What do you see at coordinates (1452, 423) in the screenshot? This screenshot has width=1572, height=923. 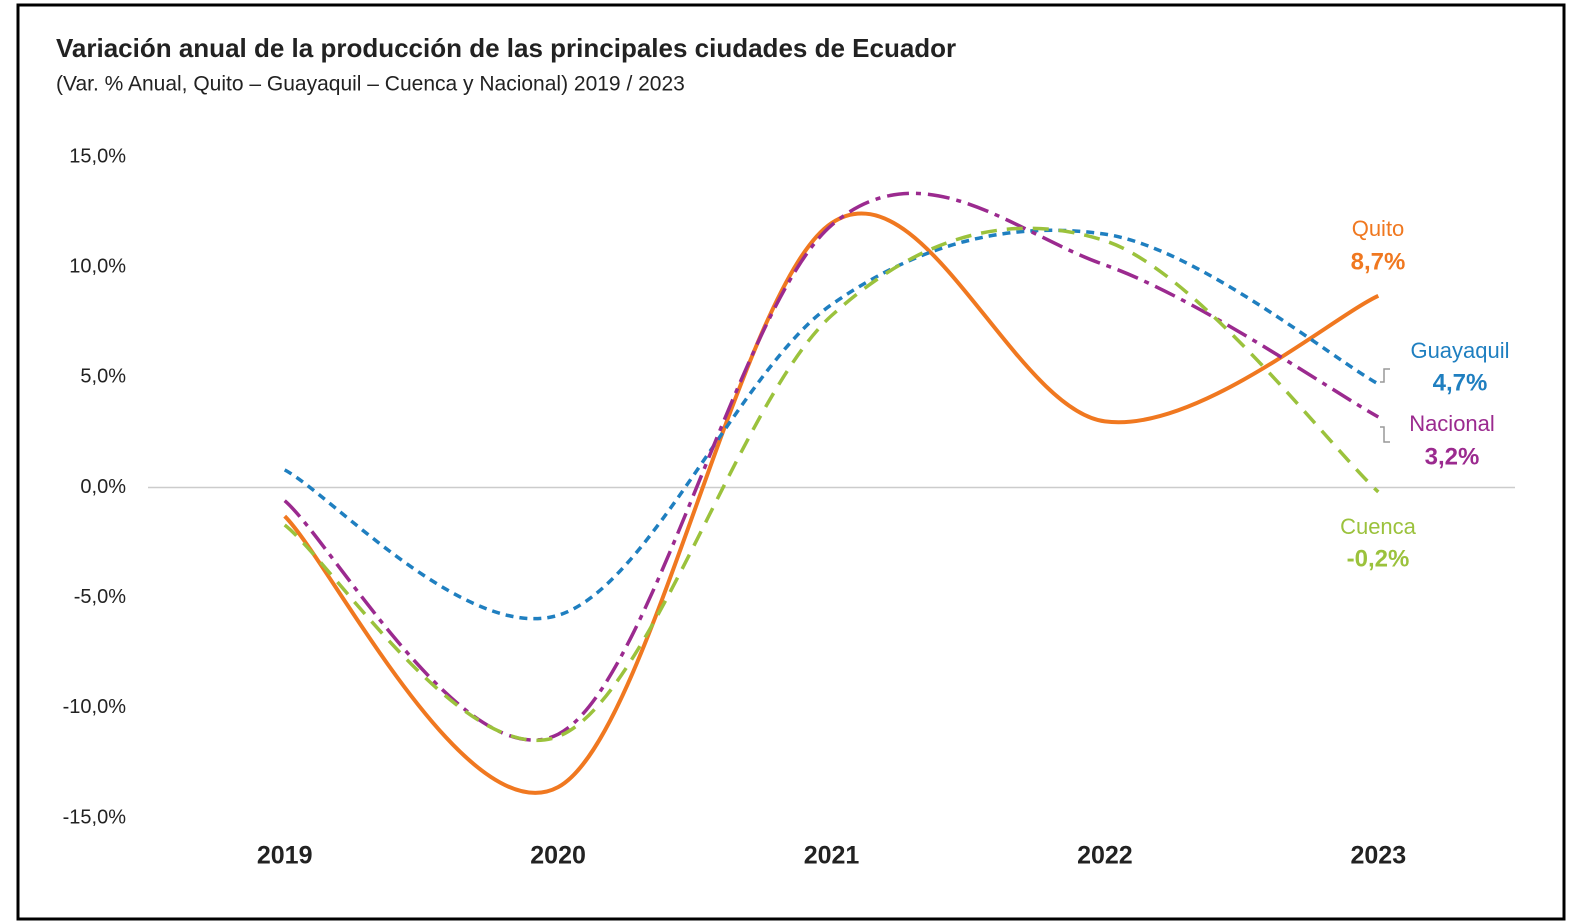 I see `series-label: Nacional` at bounding box center [1452, 423].